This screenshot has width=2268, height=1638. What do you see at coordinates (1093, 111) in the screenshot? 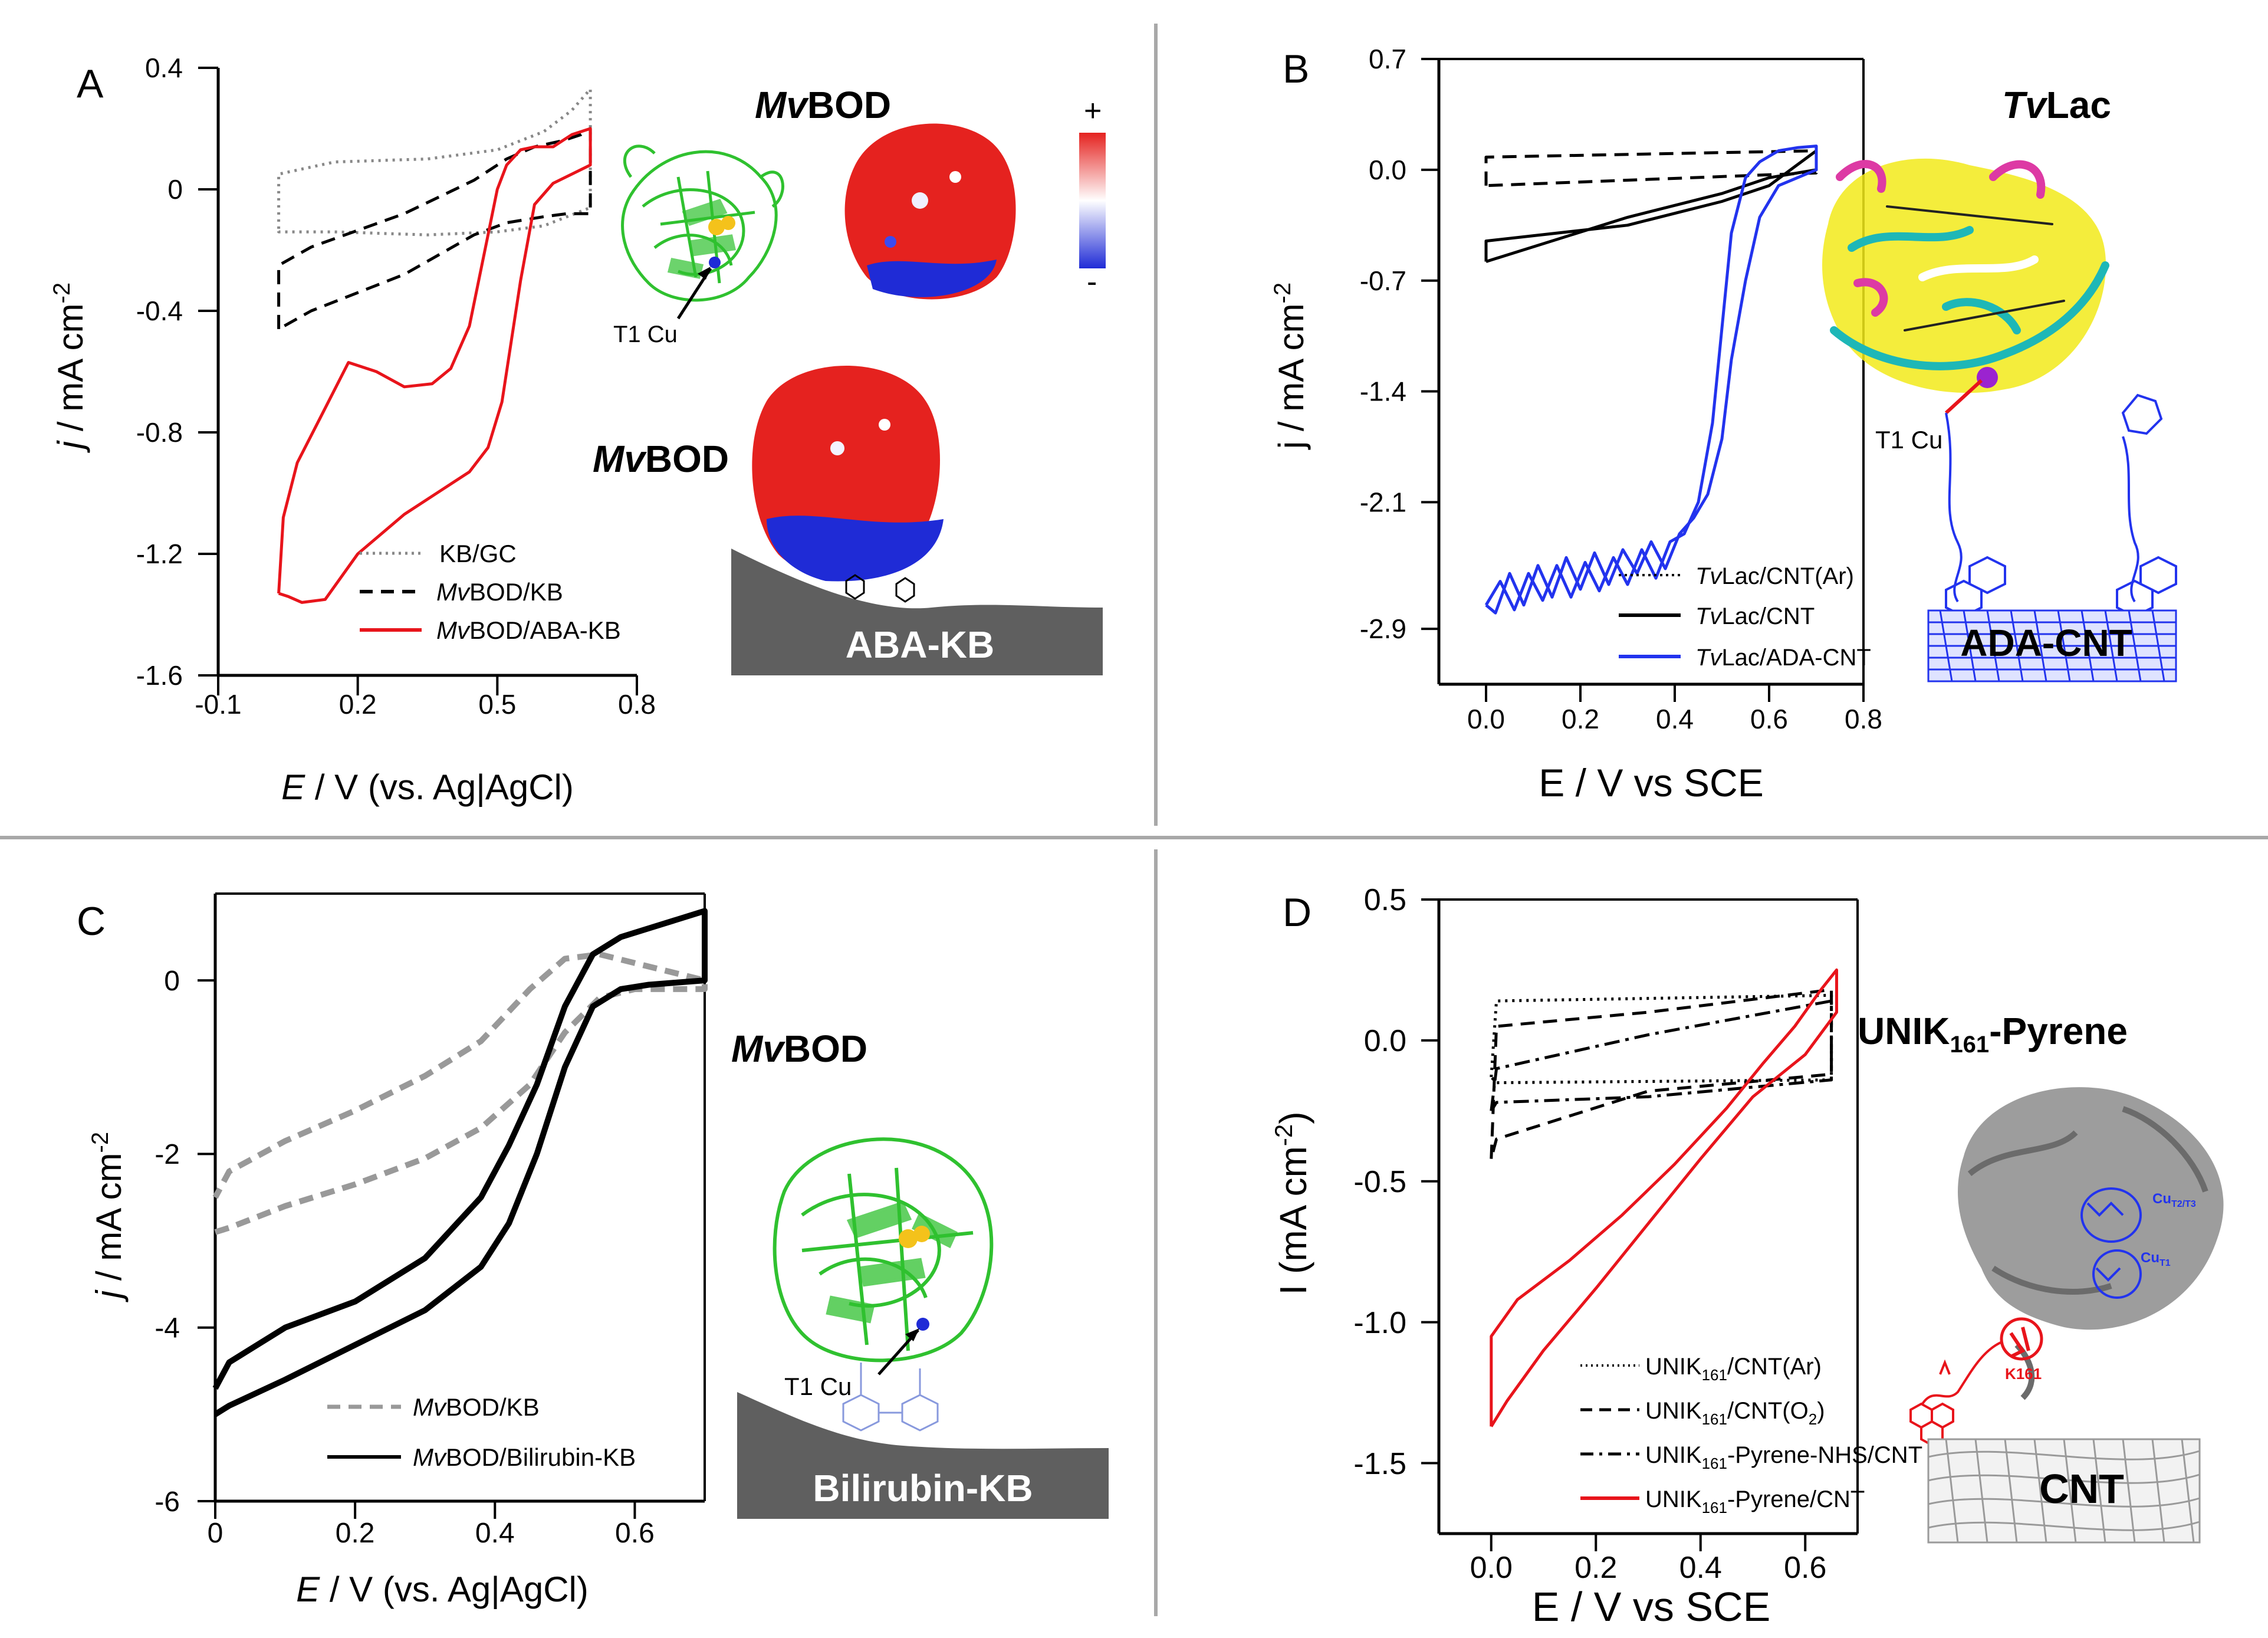
I see `scale-plus: +` at bounding box center [1093, 111].